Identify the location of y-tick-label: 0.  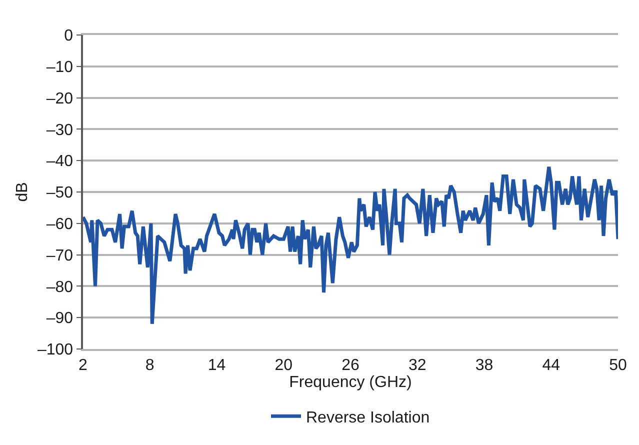
(69, 36).